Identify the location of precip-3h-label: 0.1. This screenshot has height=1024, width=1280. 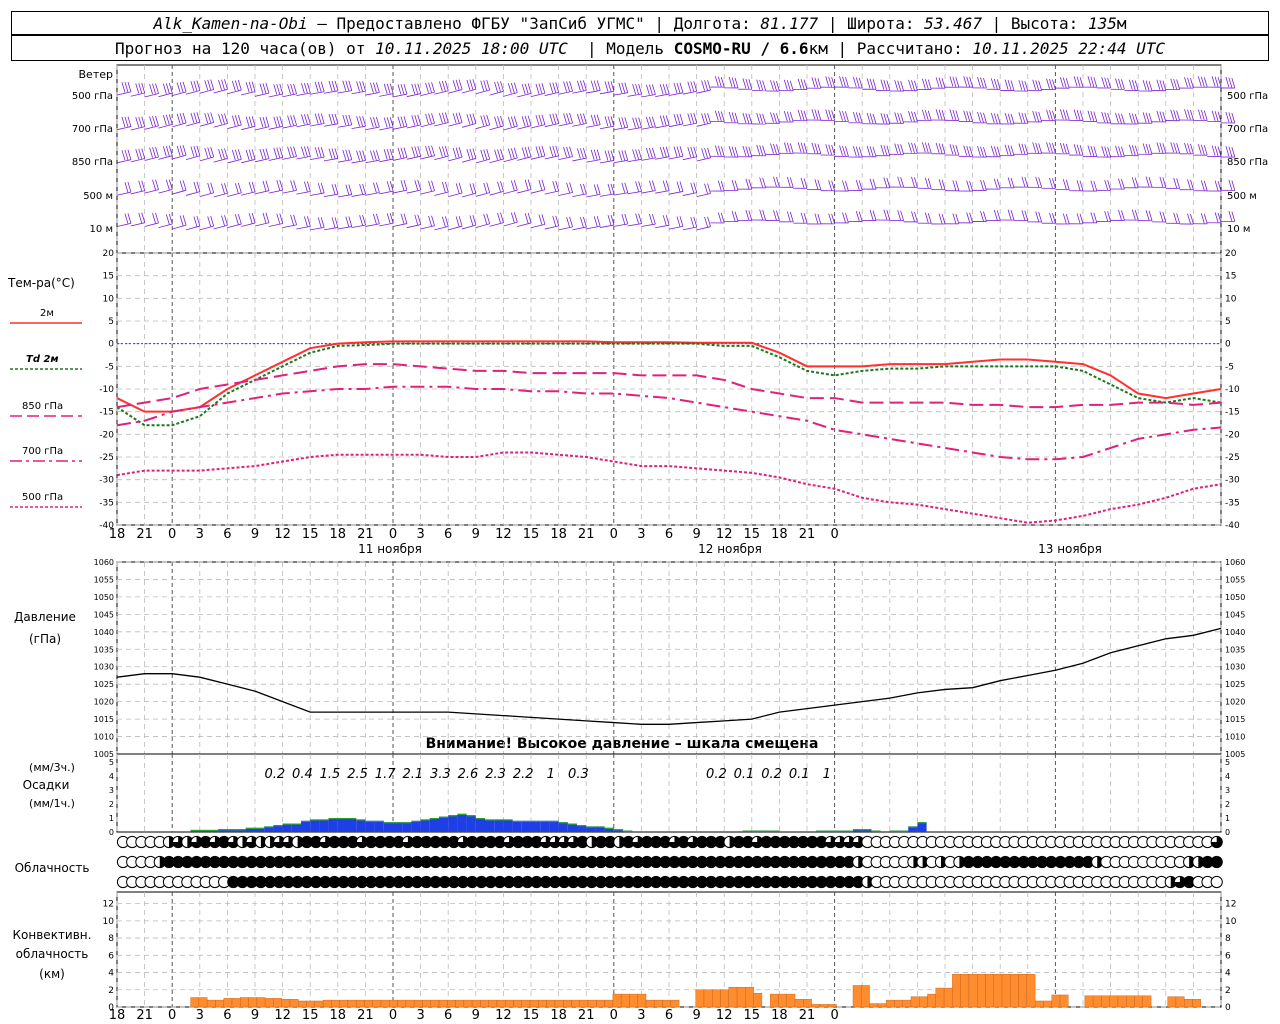
(744, 774).